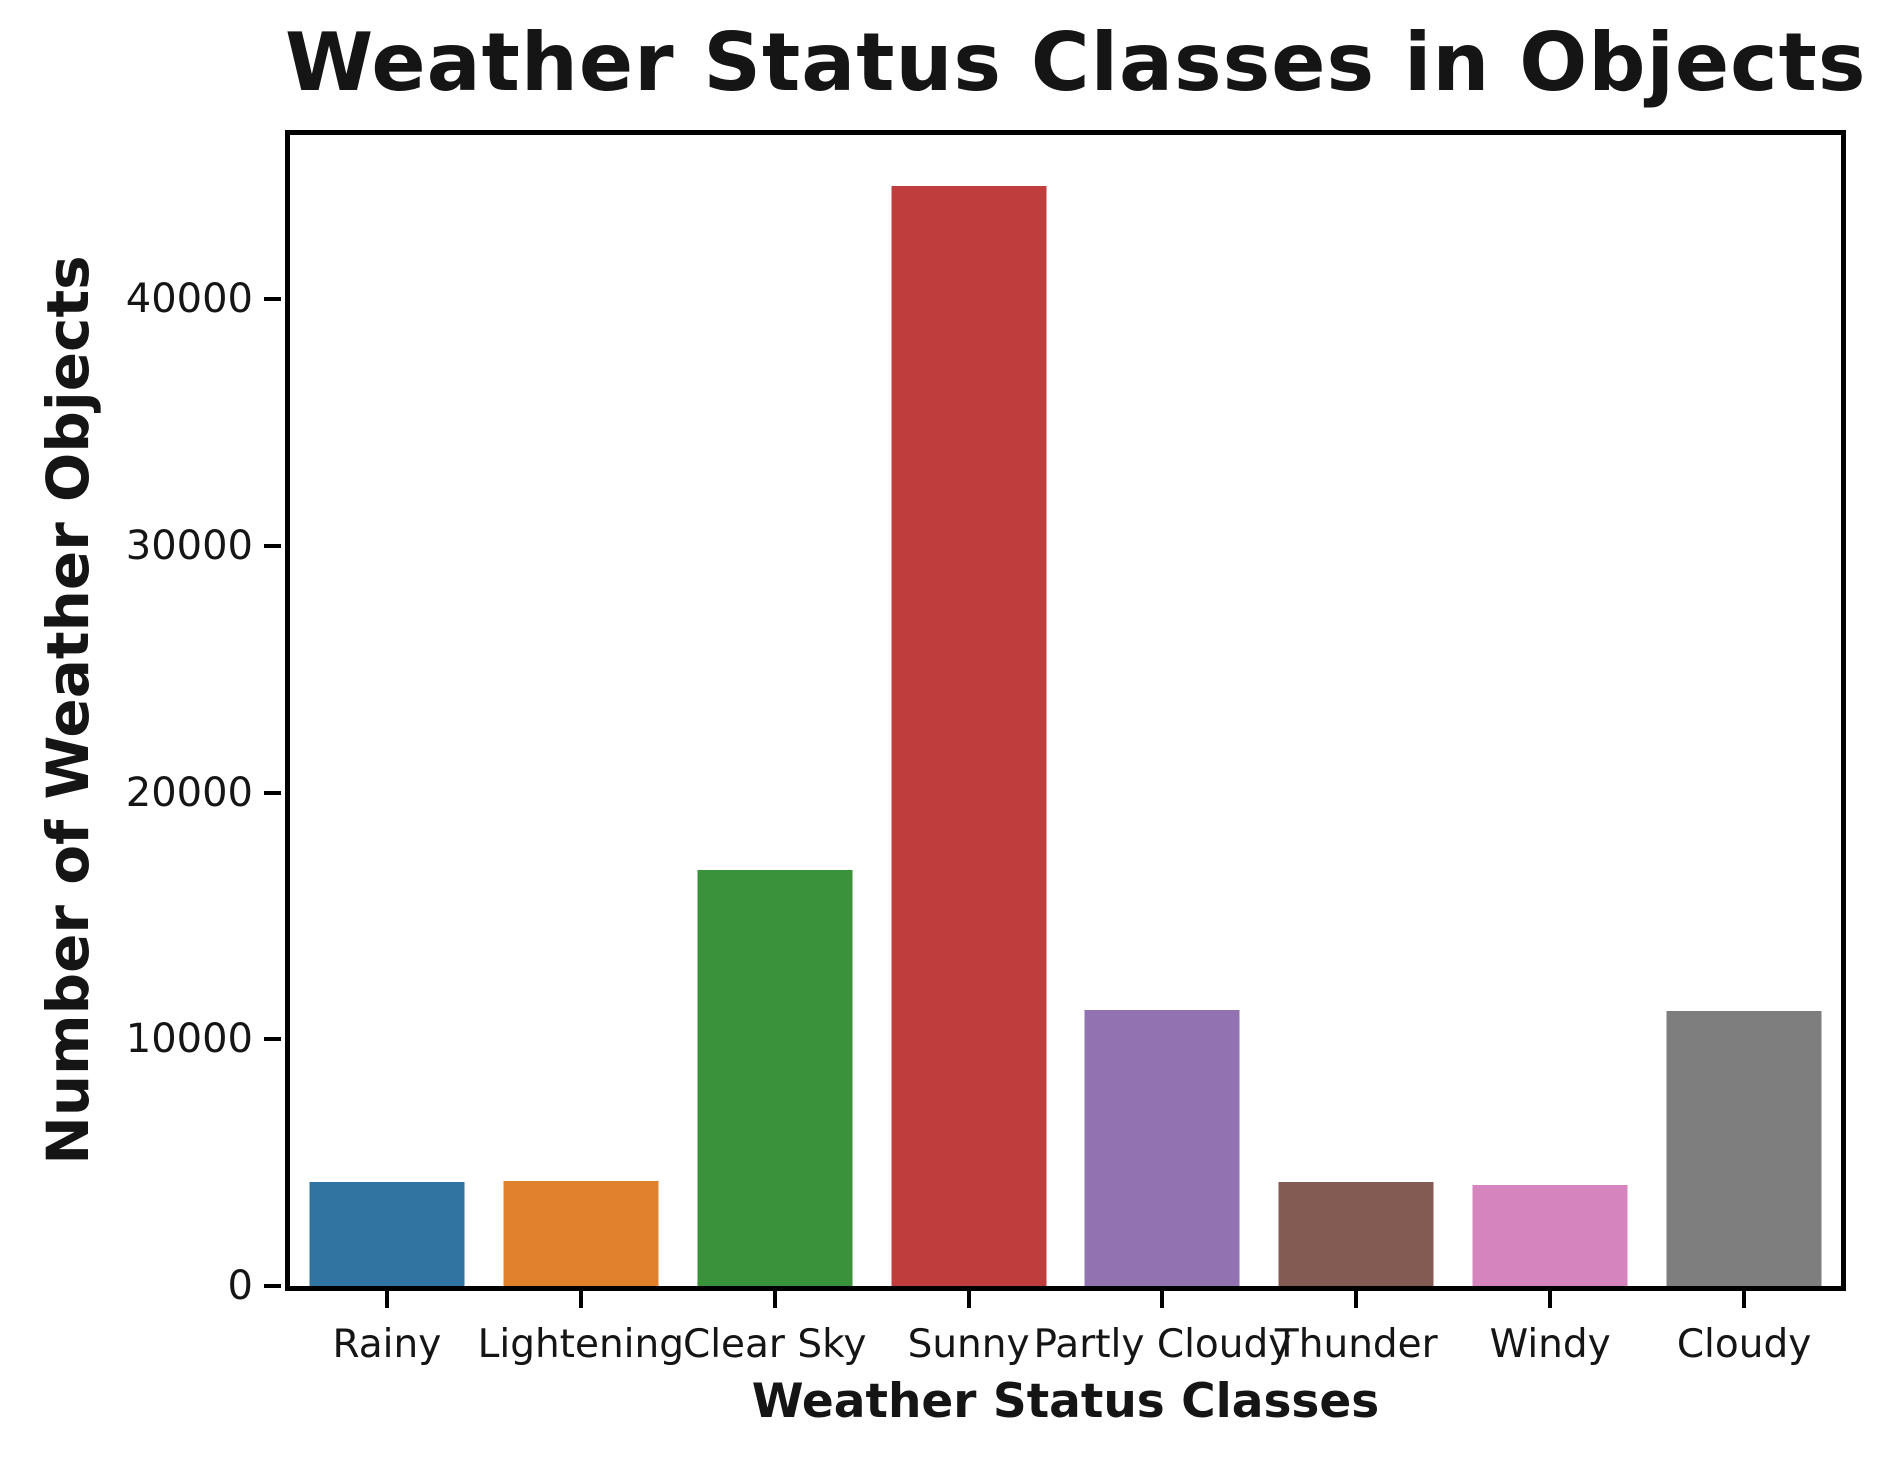 The height and width of the screenshot is (1457, 1899). Describe the element at coordinates (189, 299) in the screenshot. I see `y-tick-label: 40000` at that location.